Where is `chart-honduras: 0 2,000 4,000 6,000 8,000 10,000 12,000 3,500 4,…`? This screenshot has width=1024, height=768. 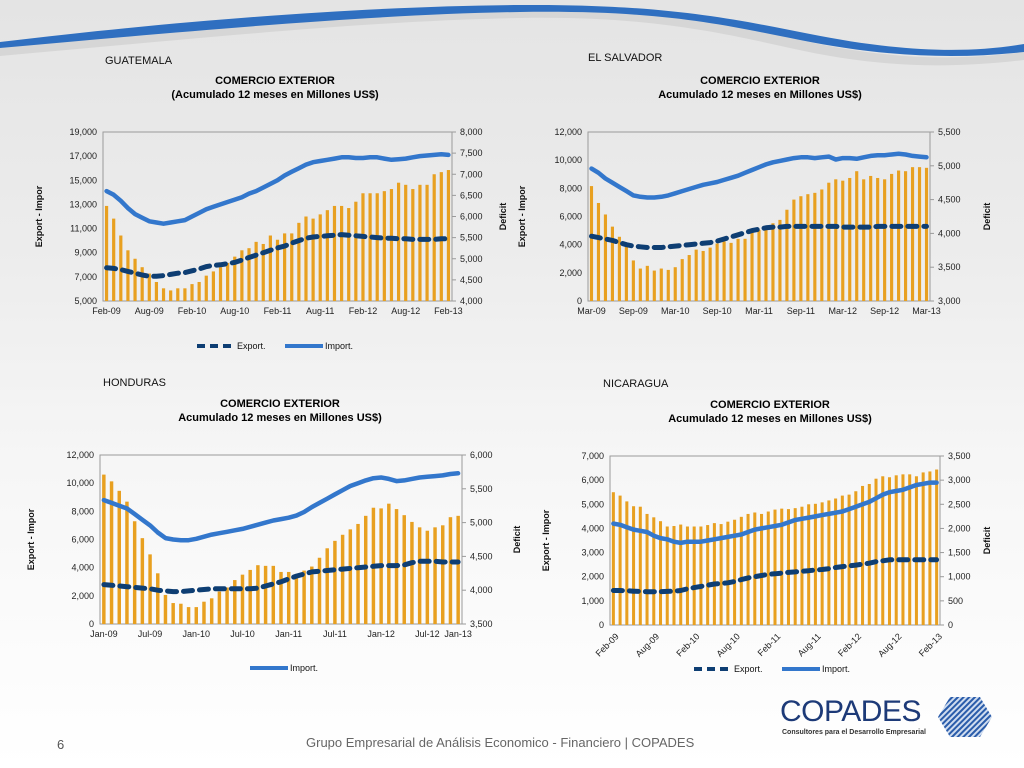
chart-honduras: 0 2,000 4,000 6,000 8,000 10,000 12,000 3,500 4,… is located at coordinates (274, 561).